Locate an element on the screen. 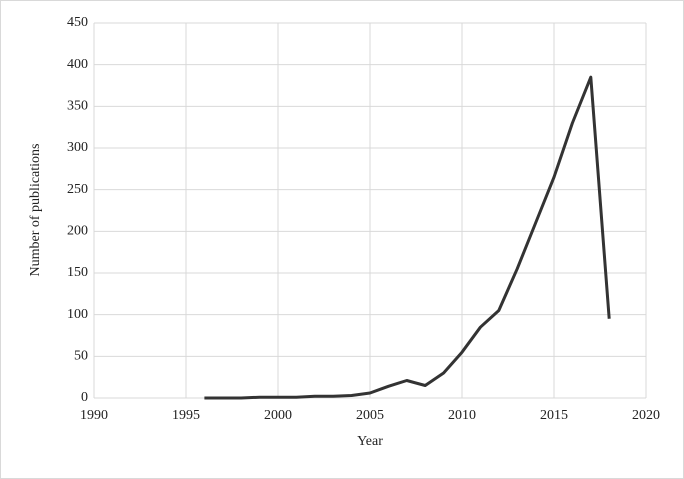 This screenshot has width=684, height=479. x-tick-label: 1995 is located at coordinates (186, 415).